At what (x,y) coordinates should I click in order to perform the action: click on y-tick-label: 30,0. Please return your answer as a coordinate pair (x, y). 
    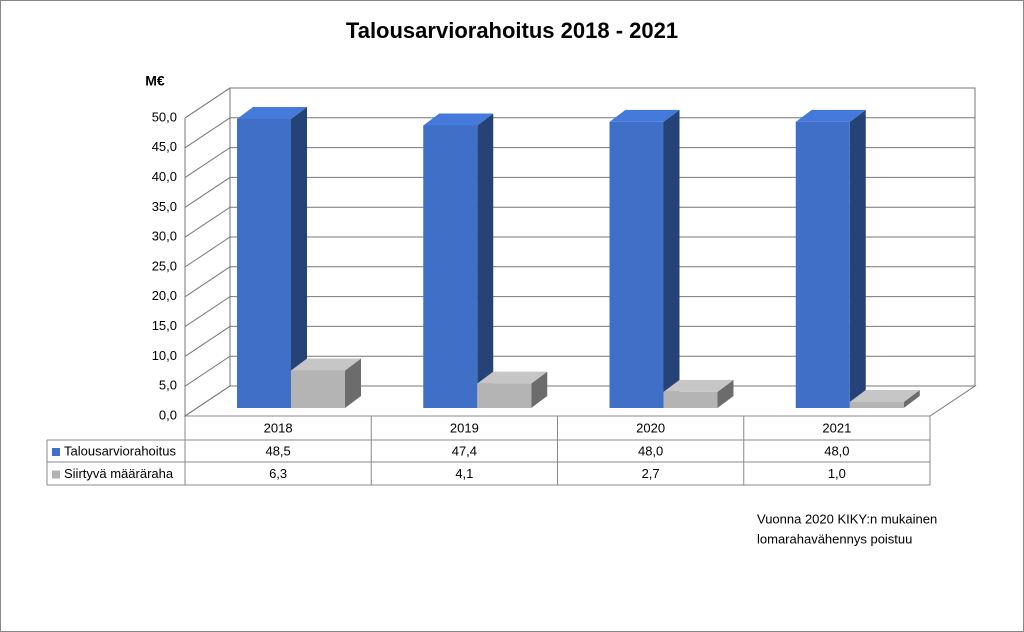
    Looking at the image, I should click on (164, 236).